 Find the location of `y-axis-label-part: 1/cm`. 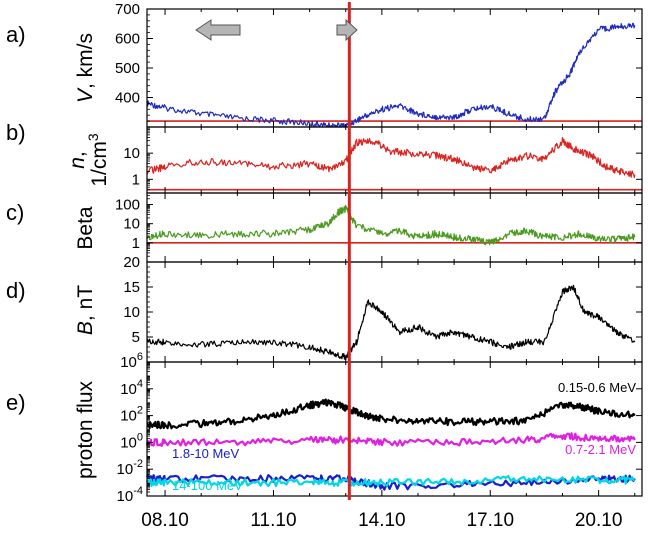

y-axis-label-part: 1/cm is located at coordinates (99, 164).